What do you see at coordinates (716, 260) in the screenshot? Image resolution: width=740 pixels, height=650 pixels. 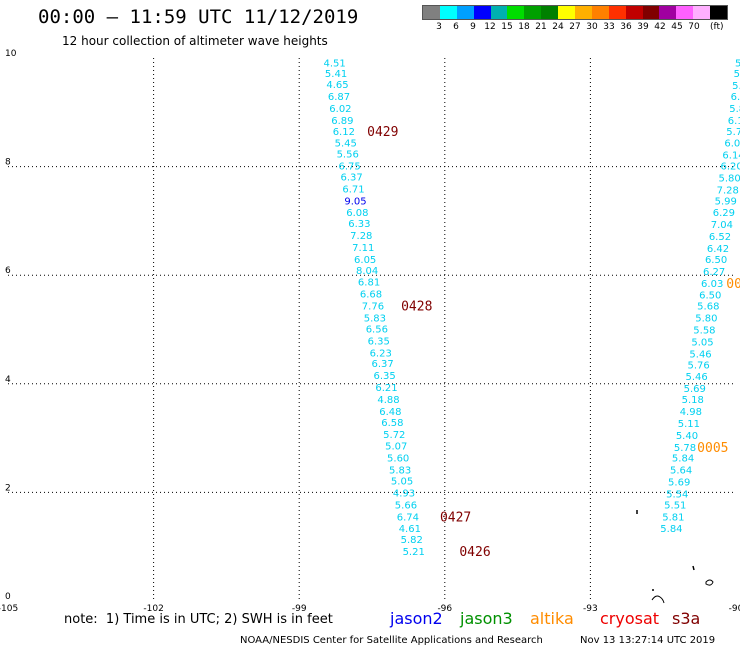 I see `swh-value: 6.50` at bounding box center [716, 260].